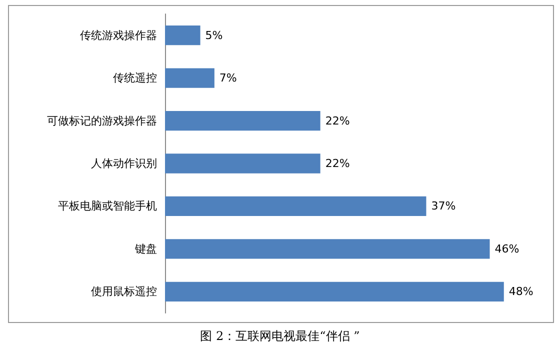 This screenshot has width=560, height=351. Describe the element at coordinates (102, 121) in the screenshot. I see `y-tick-label: 可做标记的游戏操作器` at that location.